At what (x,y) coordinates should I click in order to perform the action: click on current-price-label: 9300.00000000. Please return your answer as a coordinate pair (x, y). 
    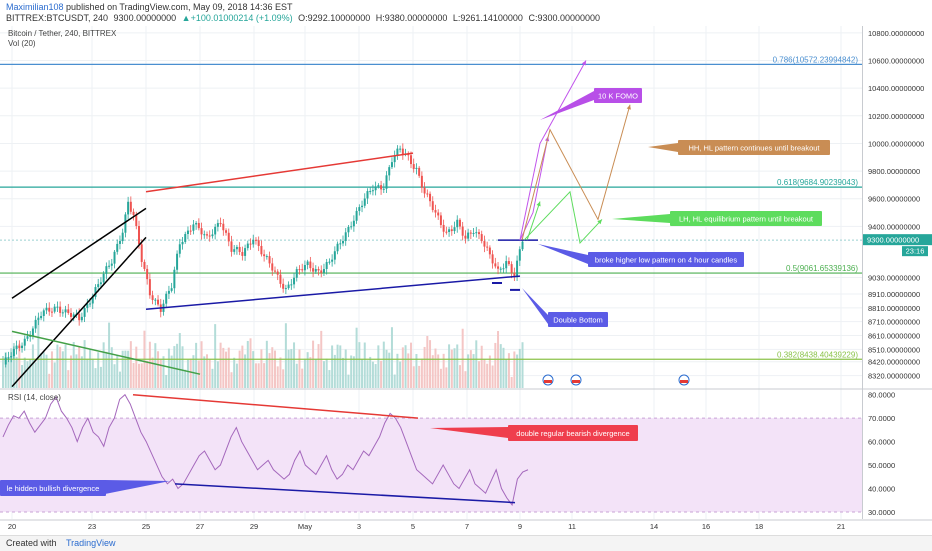
    Looking at the image, I should click on (893, 240).